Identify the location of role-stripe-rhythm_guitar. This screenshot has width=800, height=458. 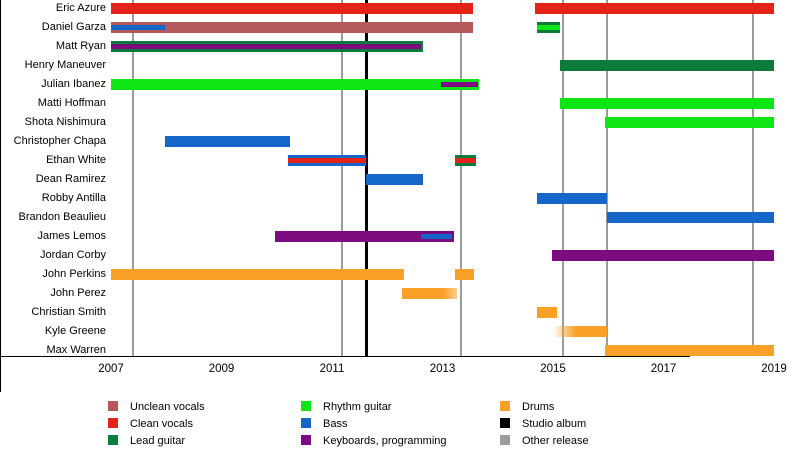
(548, 27).